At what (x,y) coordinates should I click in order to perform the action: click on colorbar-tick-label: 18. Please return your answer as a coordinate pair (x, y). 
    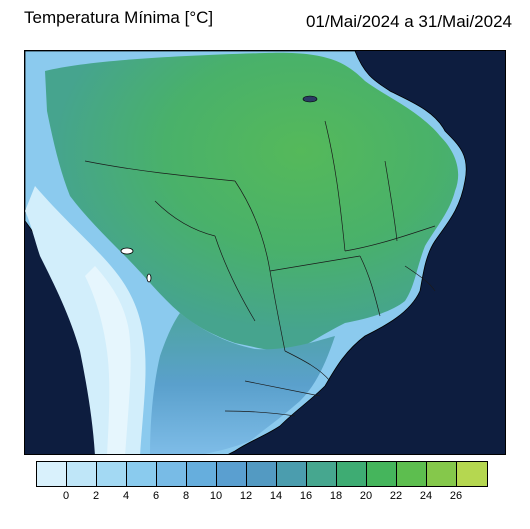
    Looking at the image, I should click on (336, 496).